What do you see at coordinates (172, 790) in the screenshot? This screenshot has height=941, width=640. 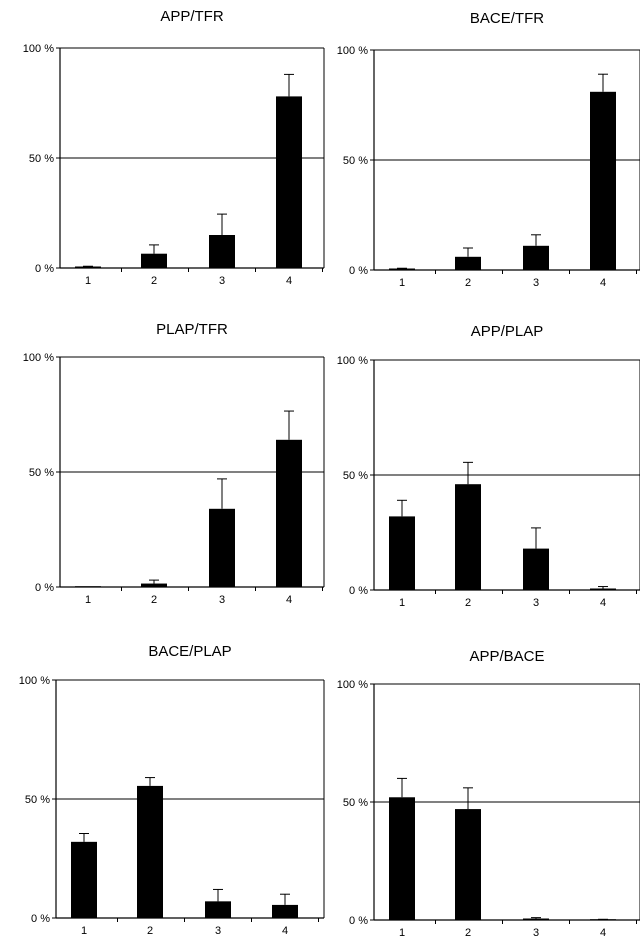 I see `chart-panel-5: BACE/PLAP 0 % 50 % 100 % 1 2 3 4` at bounding box center [172, 790].